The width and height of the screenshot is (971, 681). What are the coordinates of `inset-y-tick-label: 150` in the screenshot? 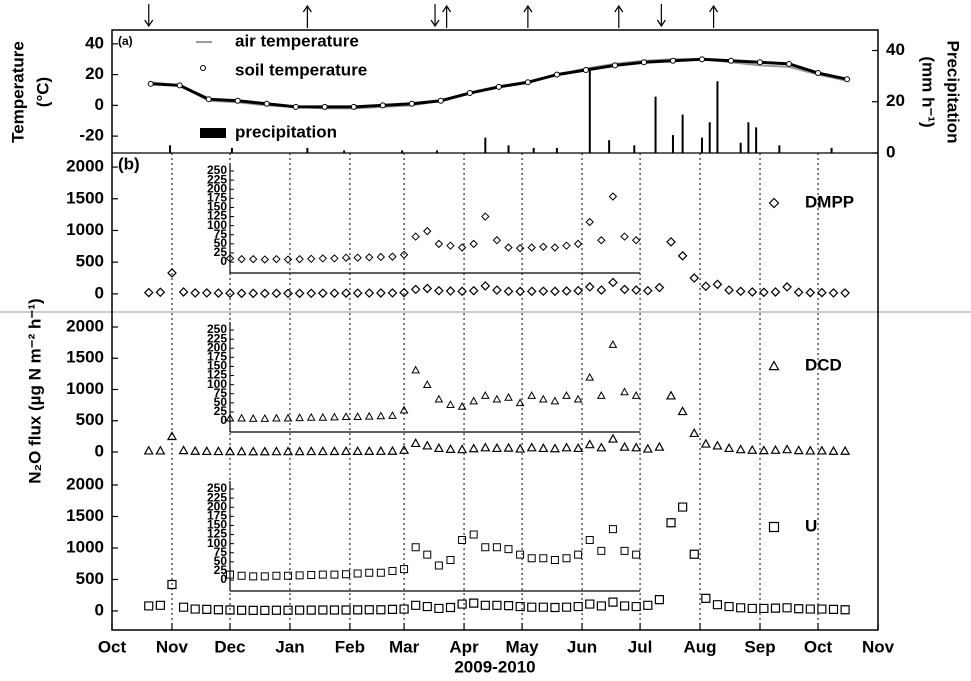 It's located at (217, 207).